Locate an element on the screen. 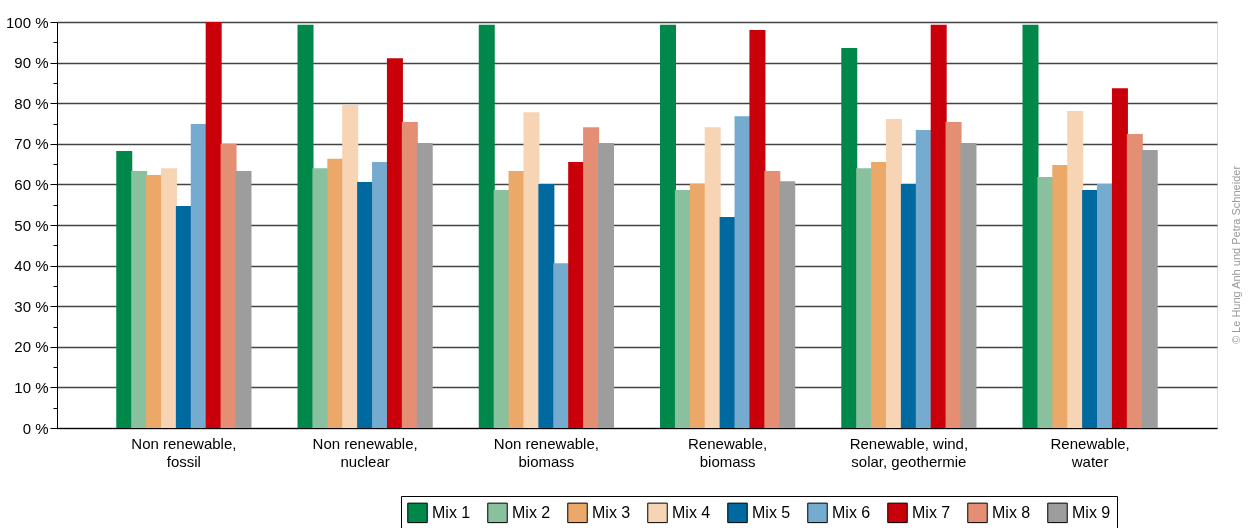  legend-label: Mix 2 is located at coordinates (531, 512).